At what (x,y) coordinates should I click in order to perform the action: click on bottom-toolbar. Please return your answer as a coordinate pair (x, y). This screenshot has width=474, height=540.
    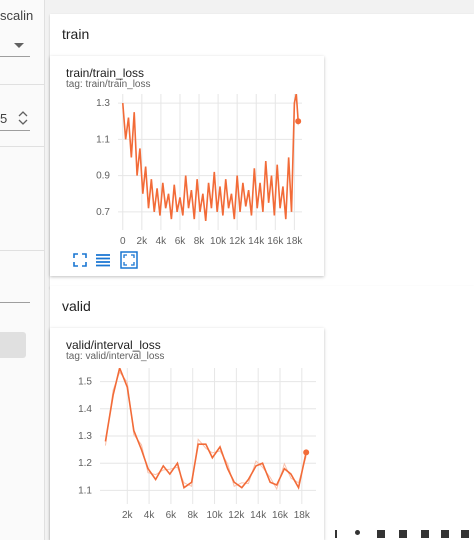
    Looking at the image, I should click on (404, 535).